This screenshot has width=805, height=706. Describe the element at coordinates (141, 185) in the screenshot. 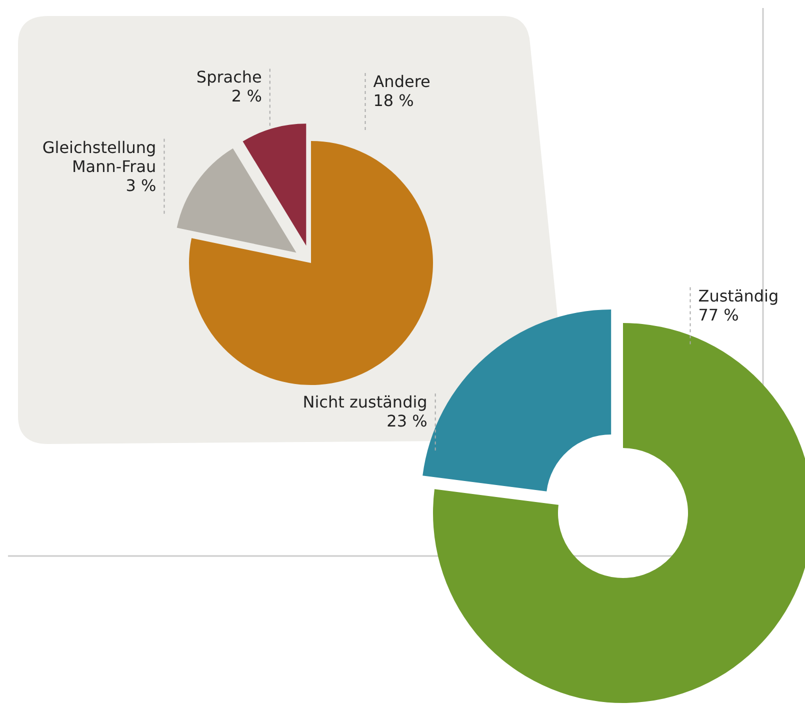

I see `data-label: 3 %` at that location.